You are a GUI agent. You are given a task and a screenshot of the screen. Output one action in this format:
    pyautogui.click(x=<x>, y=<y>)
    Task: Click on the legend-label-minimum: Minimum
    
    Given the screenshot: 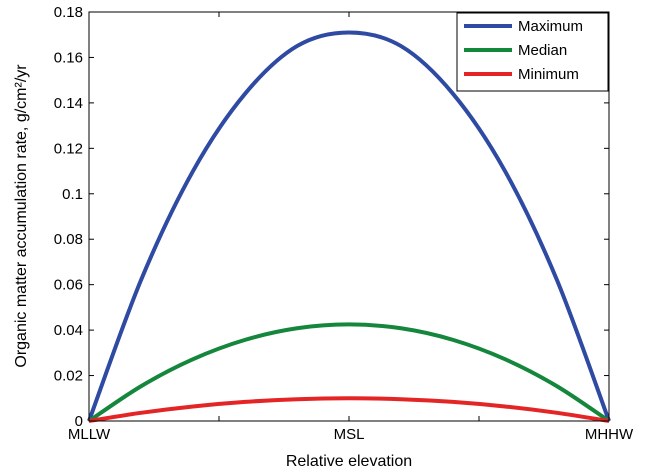 What is the action you would take?
    pyautogui.click(x=548, y=74)
    